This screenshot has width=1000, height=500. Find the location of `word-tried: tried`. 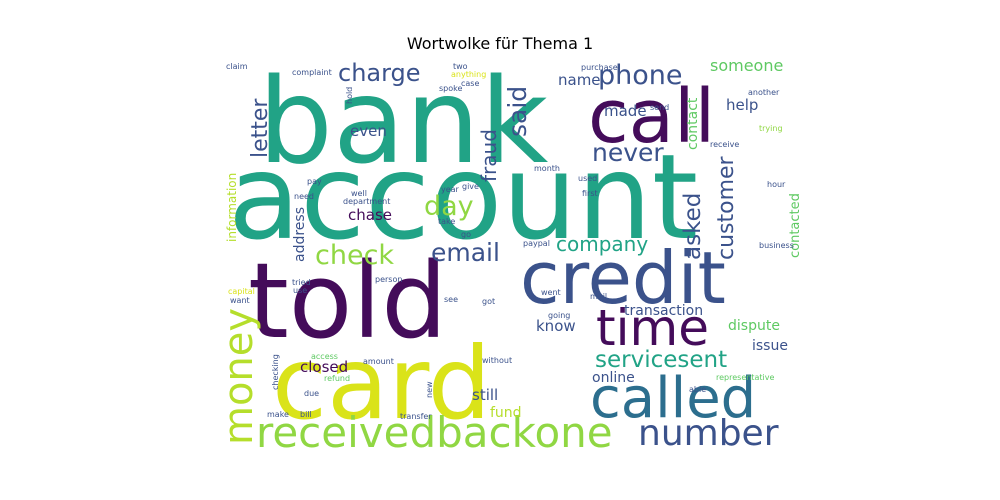

word-tried: tried is located at coordinates (301, 282).